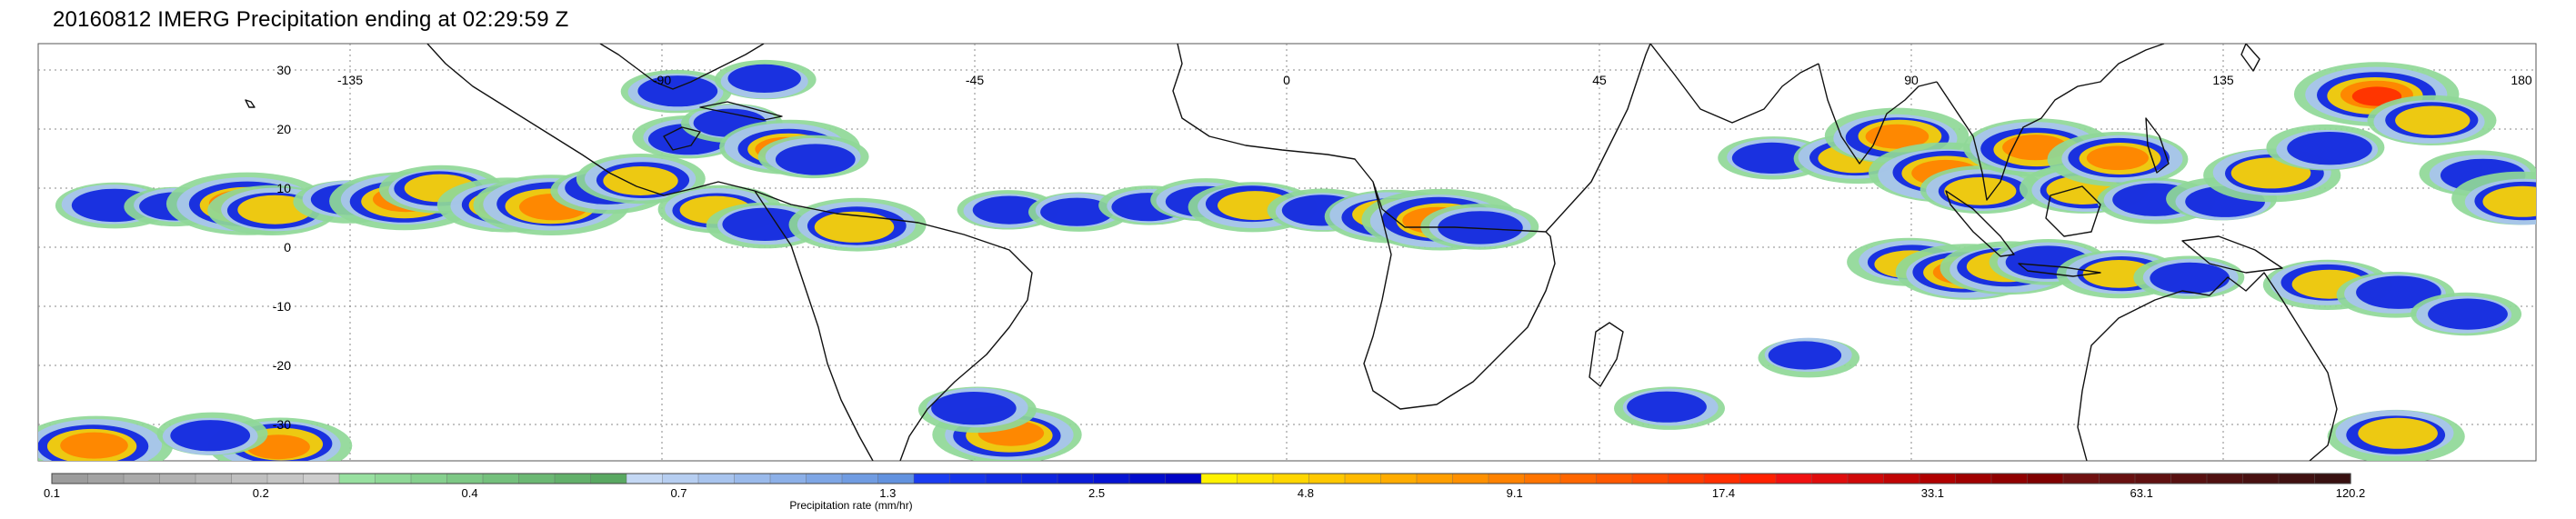 The width and height of the screenshot is (2576, 519). I want to click on lat-label: 20, so click(283, 129).